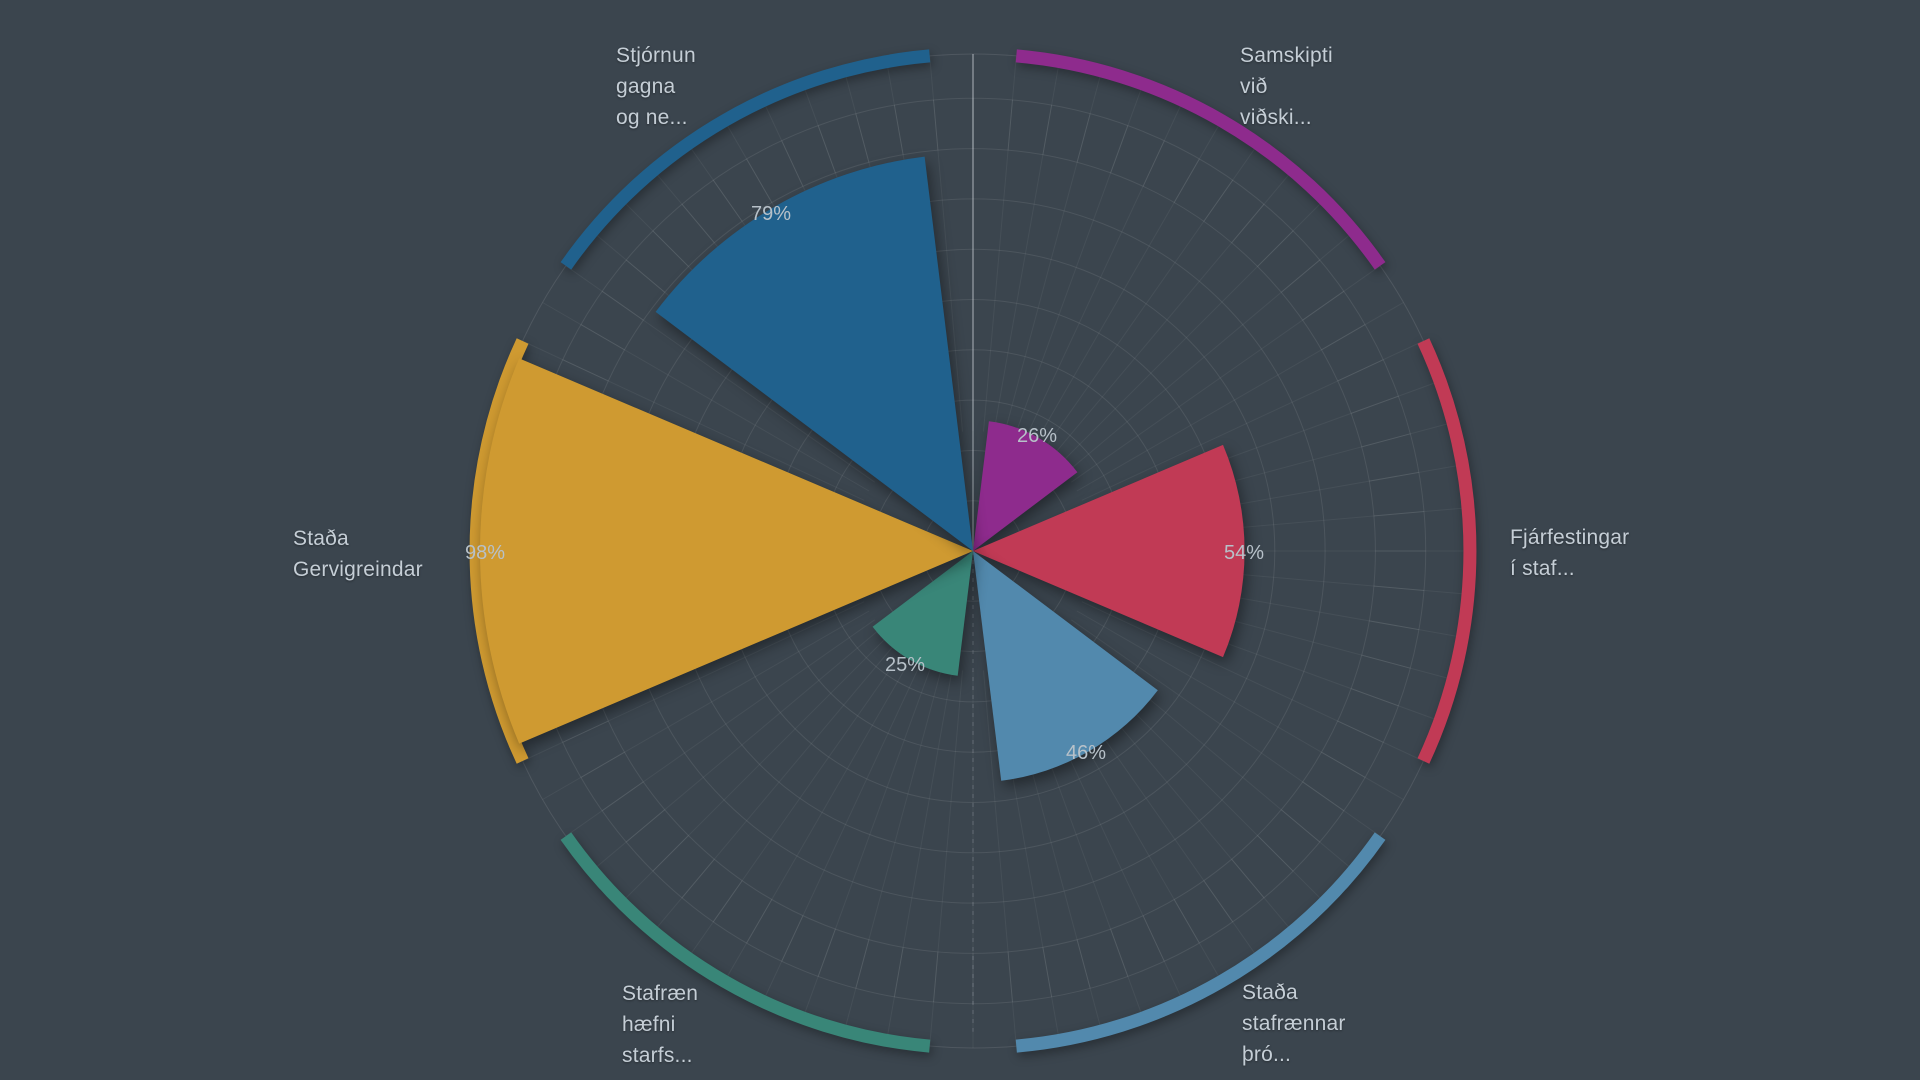 The image size is (1920, 1080). Describe the element at coordinates (922, 613) in the screenshot. I see `sector-stafraen-haefni` at that location.